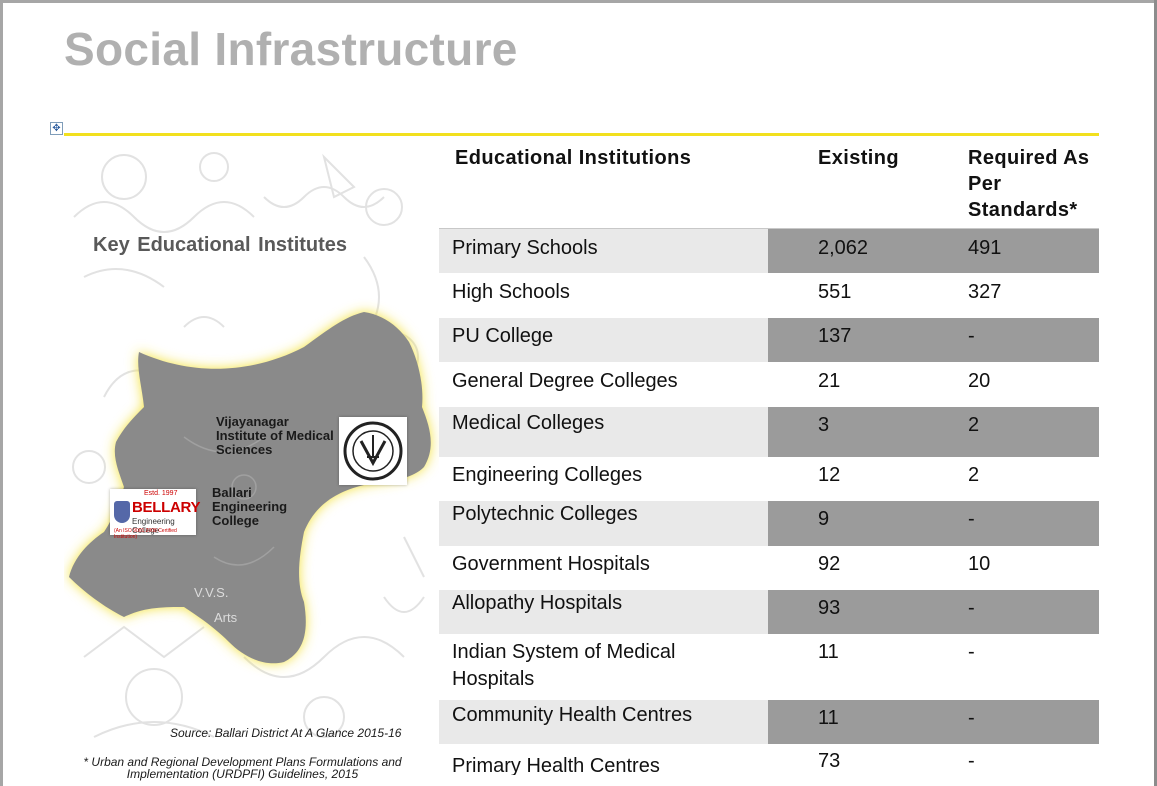 Image resolution: width=1157 pixels, height=786 pixels. Describe the element at coordinates (161, 493) in the screenshot. I see `logo-est-text: Estd. 1997` at that location.